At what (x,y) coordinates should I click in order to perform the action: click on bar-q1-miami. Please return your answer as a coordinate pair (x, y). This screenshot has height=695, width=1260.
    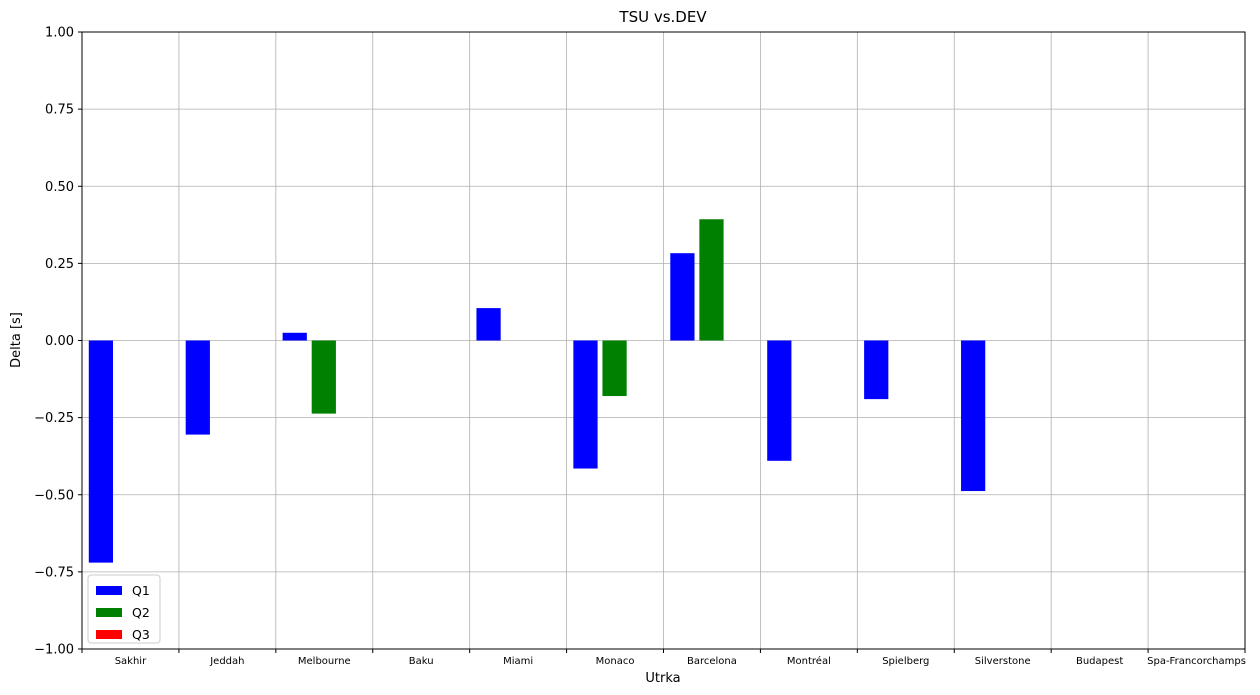
    Looking at the image, I should click on (488, 324).